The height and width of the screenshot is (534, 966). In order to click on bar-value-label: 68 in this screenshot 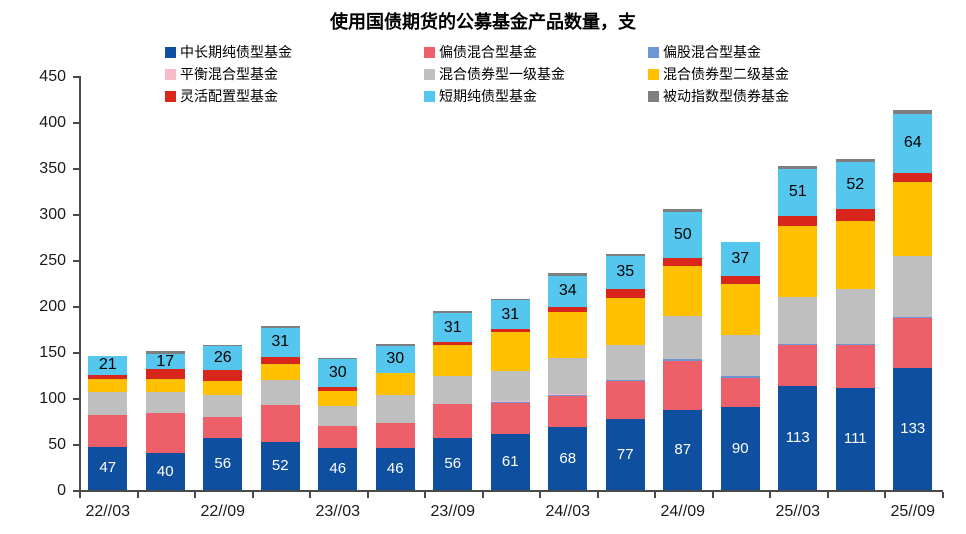, I will do `click(568, 458)`.